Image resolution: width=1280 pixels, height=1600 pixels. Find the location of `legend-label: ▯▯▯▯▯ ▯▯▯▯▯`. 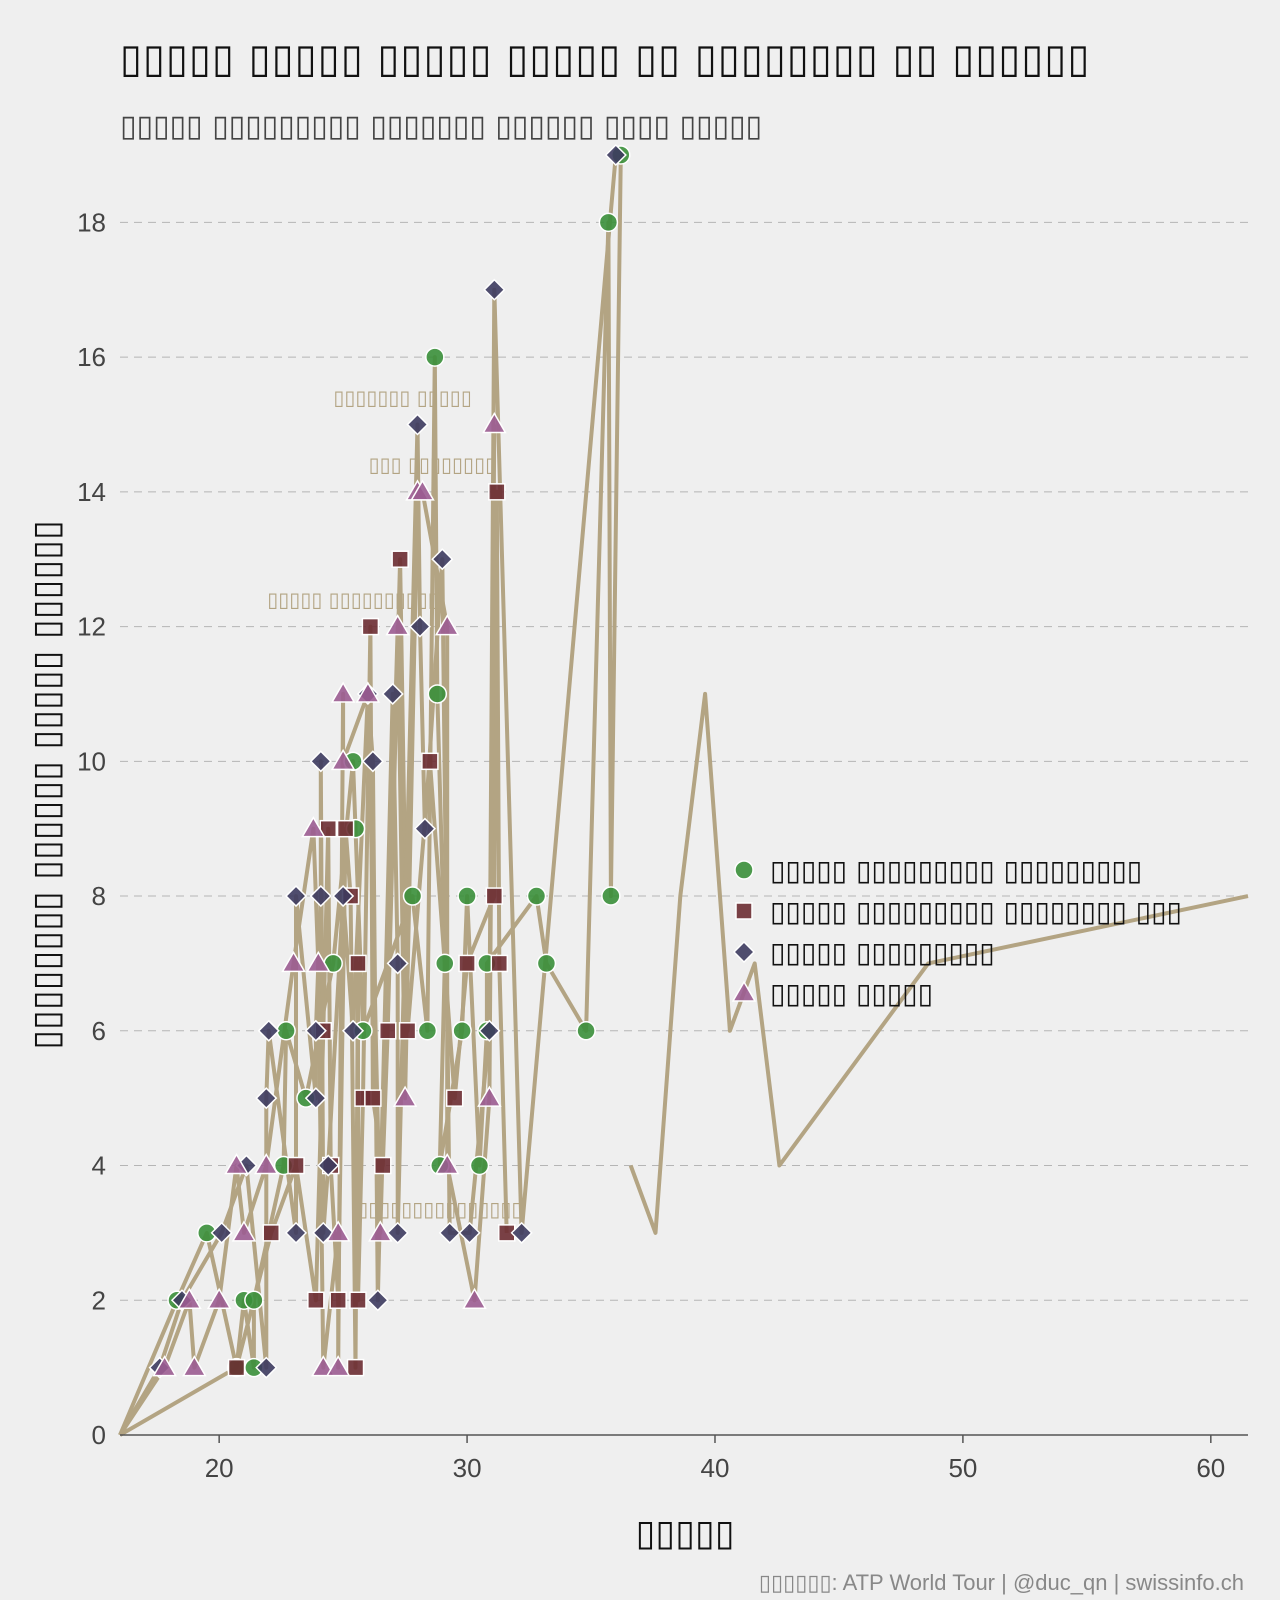

legend-label: ▯▯▯▯▯ ▯▯▯▯▯ is located at coordinates (851, 993).